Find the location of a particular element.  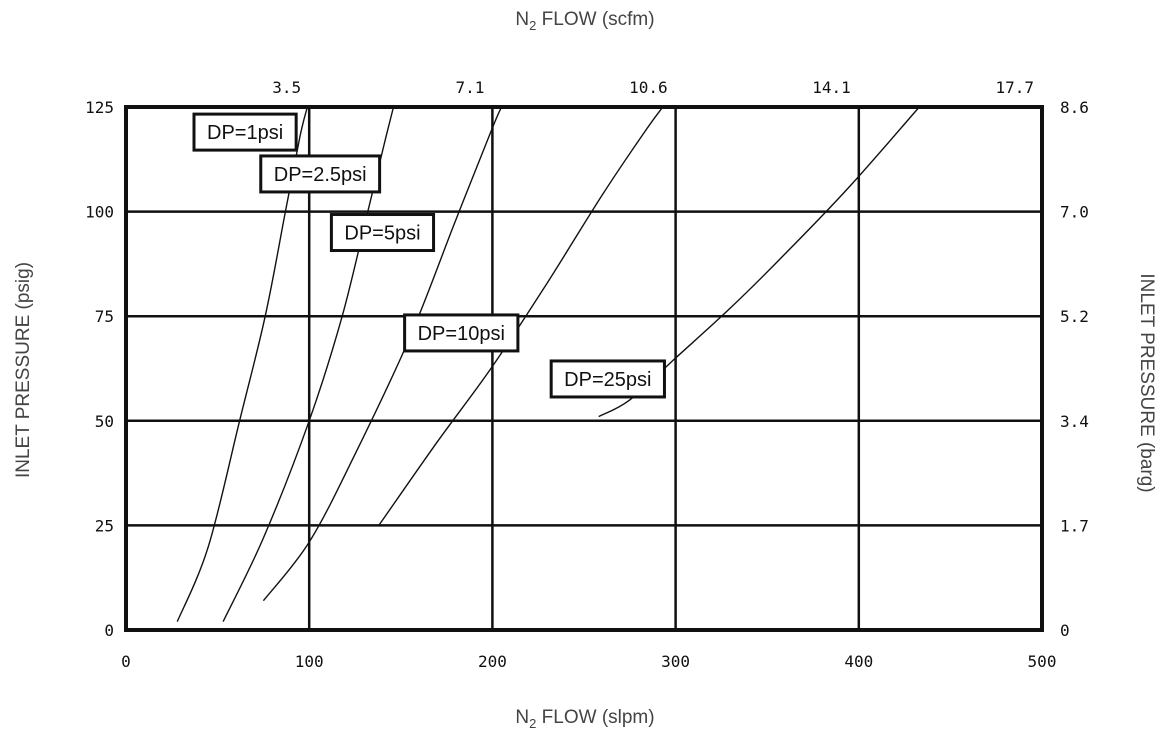

top-axis-title: N2 FLOW (scfm) is located at coordinates (584, 21).